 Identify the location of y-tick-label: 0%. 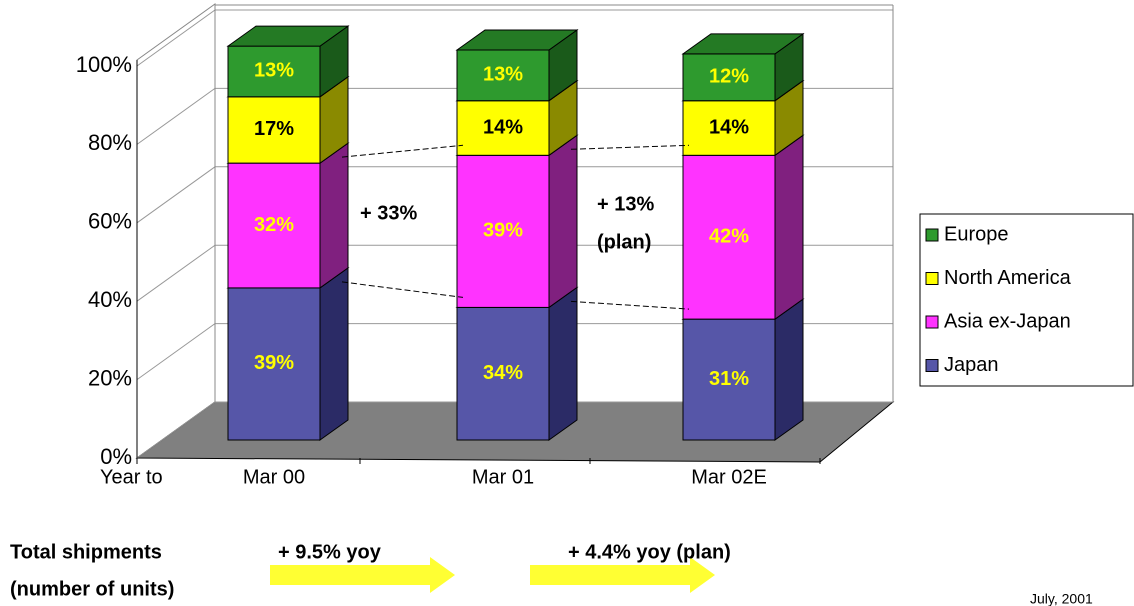
(116, 456).